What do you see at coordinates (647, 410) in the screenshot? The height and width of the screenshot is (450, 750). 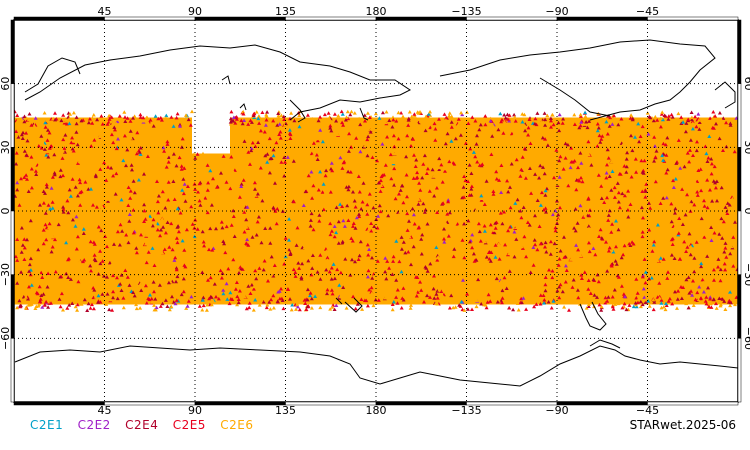 I see `bottom-lon-label: −45` at bounding box center [647, 410].